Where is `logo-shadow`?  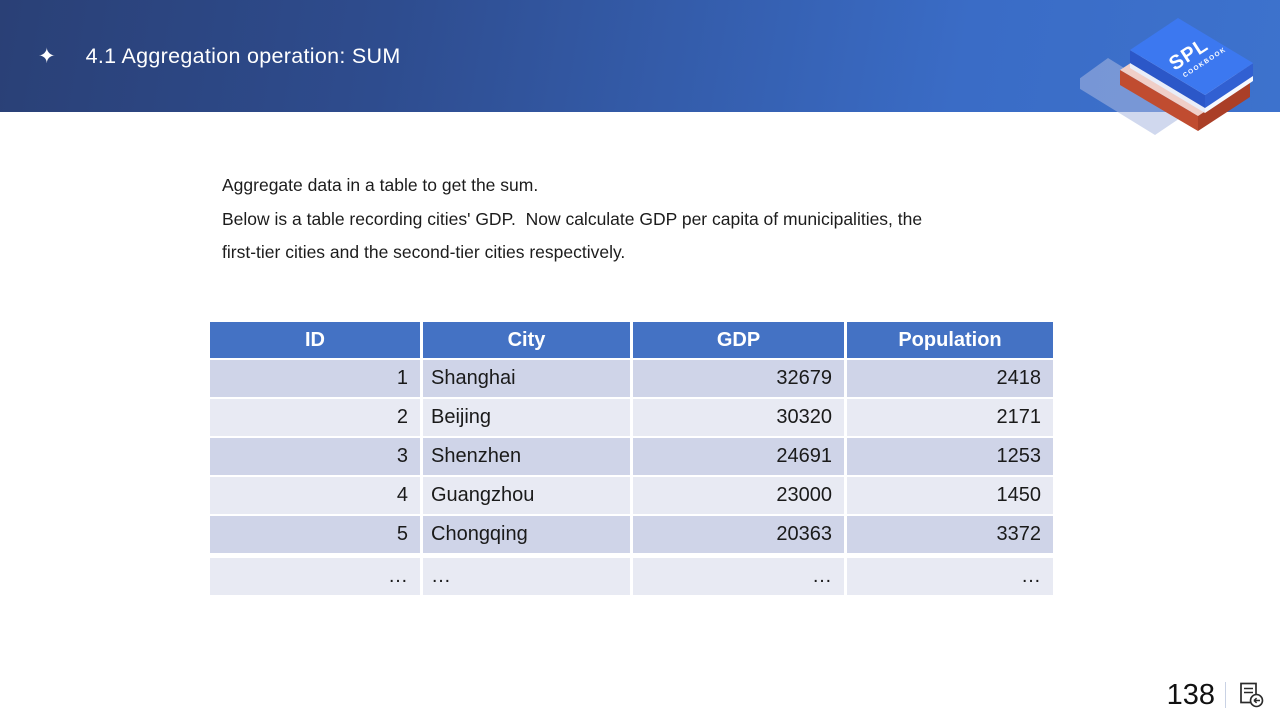
logo-shadow is located at coordinates (1136, 96).